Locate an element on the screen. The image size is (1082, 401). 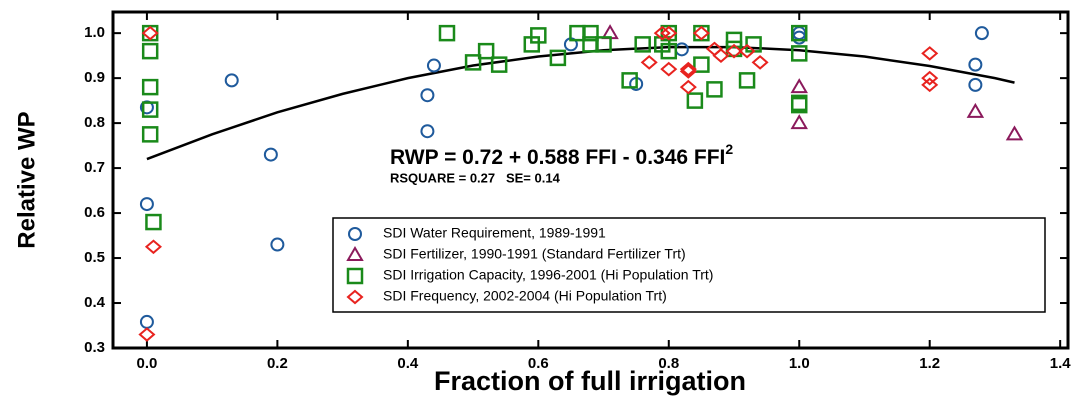
x-tick-label: 1.4 is located at coordinates (1061, 363).